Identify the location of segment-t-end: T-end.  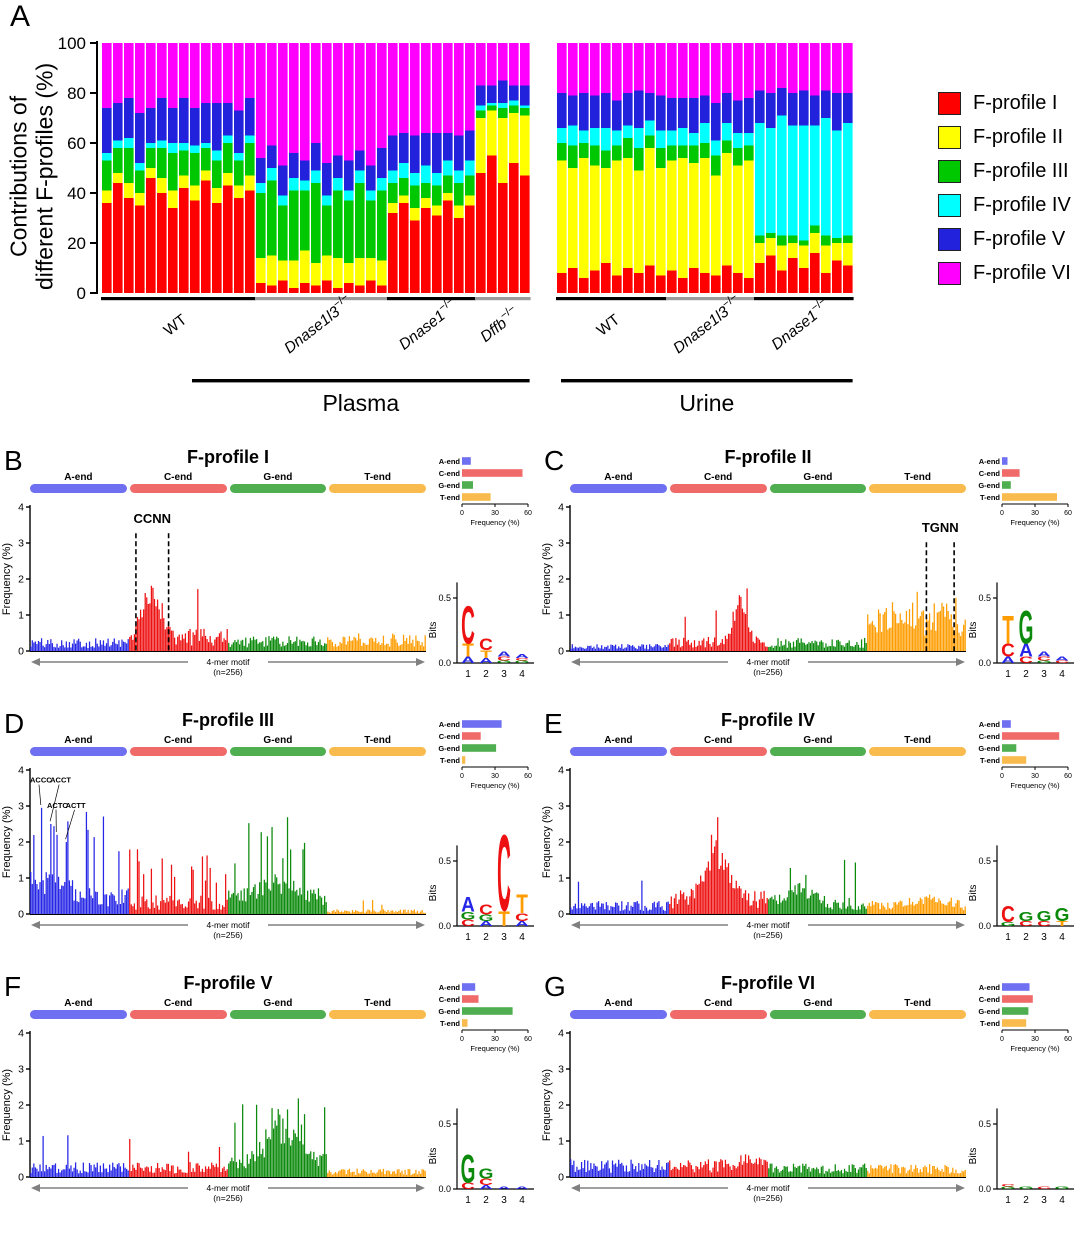
(377, 745).